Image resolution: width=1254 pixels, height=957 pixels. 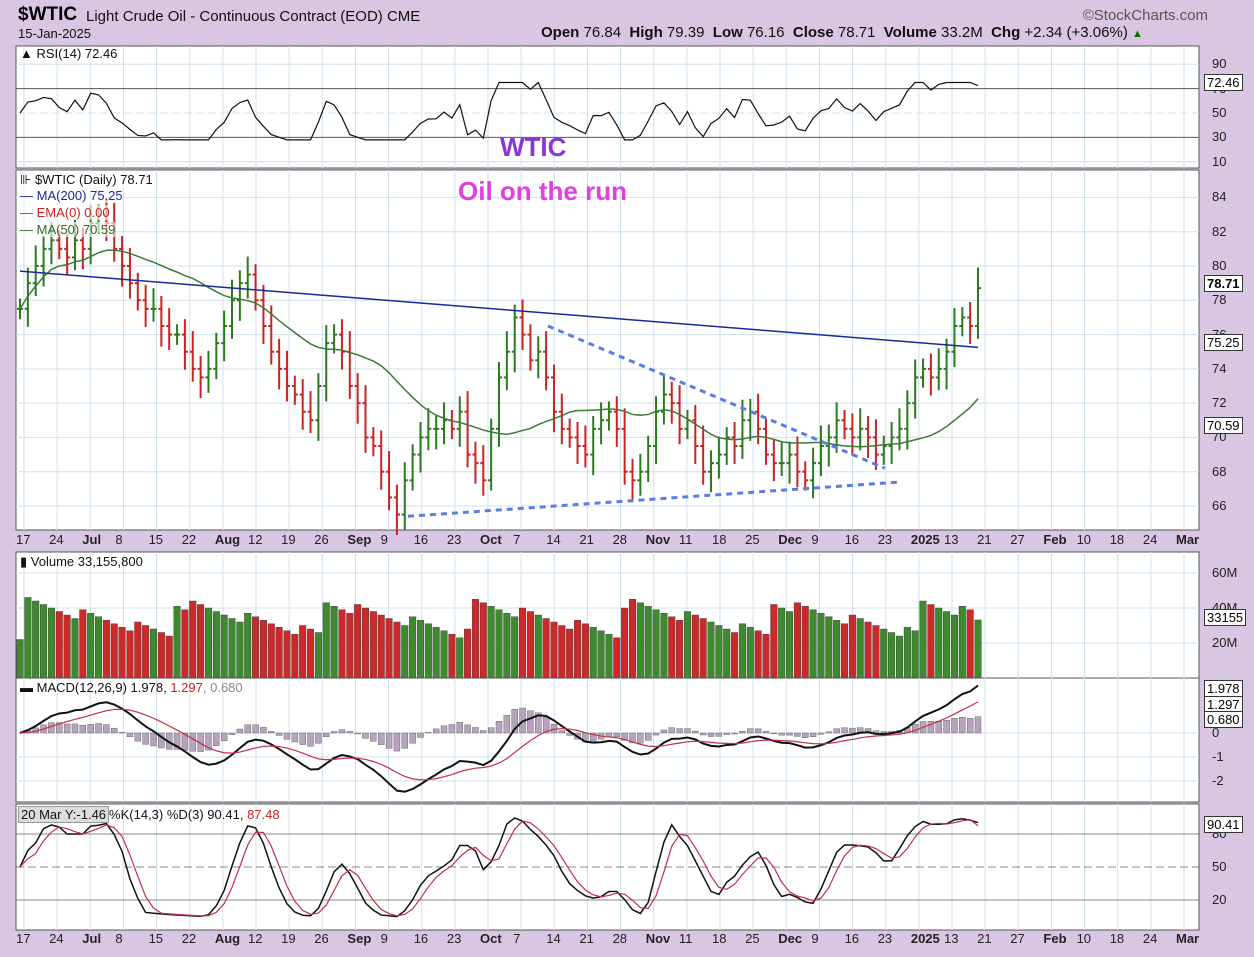 I want to click on date-tick: Mar, so click(x=1188, y=938).